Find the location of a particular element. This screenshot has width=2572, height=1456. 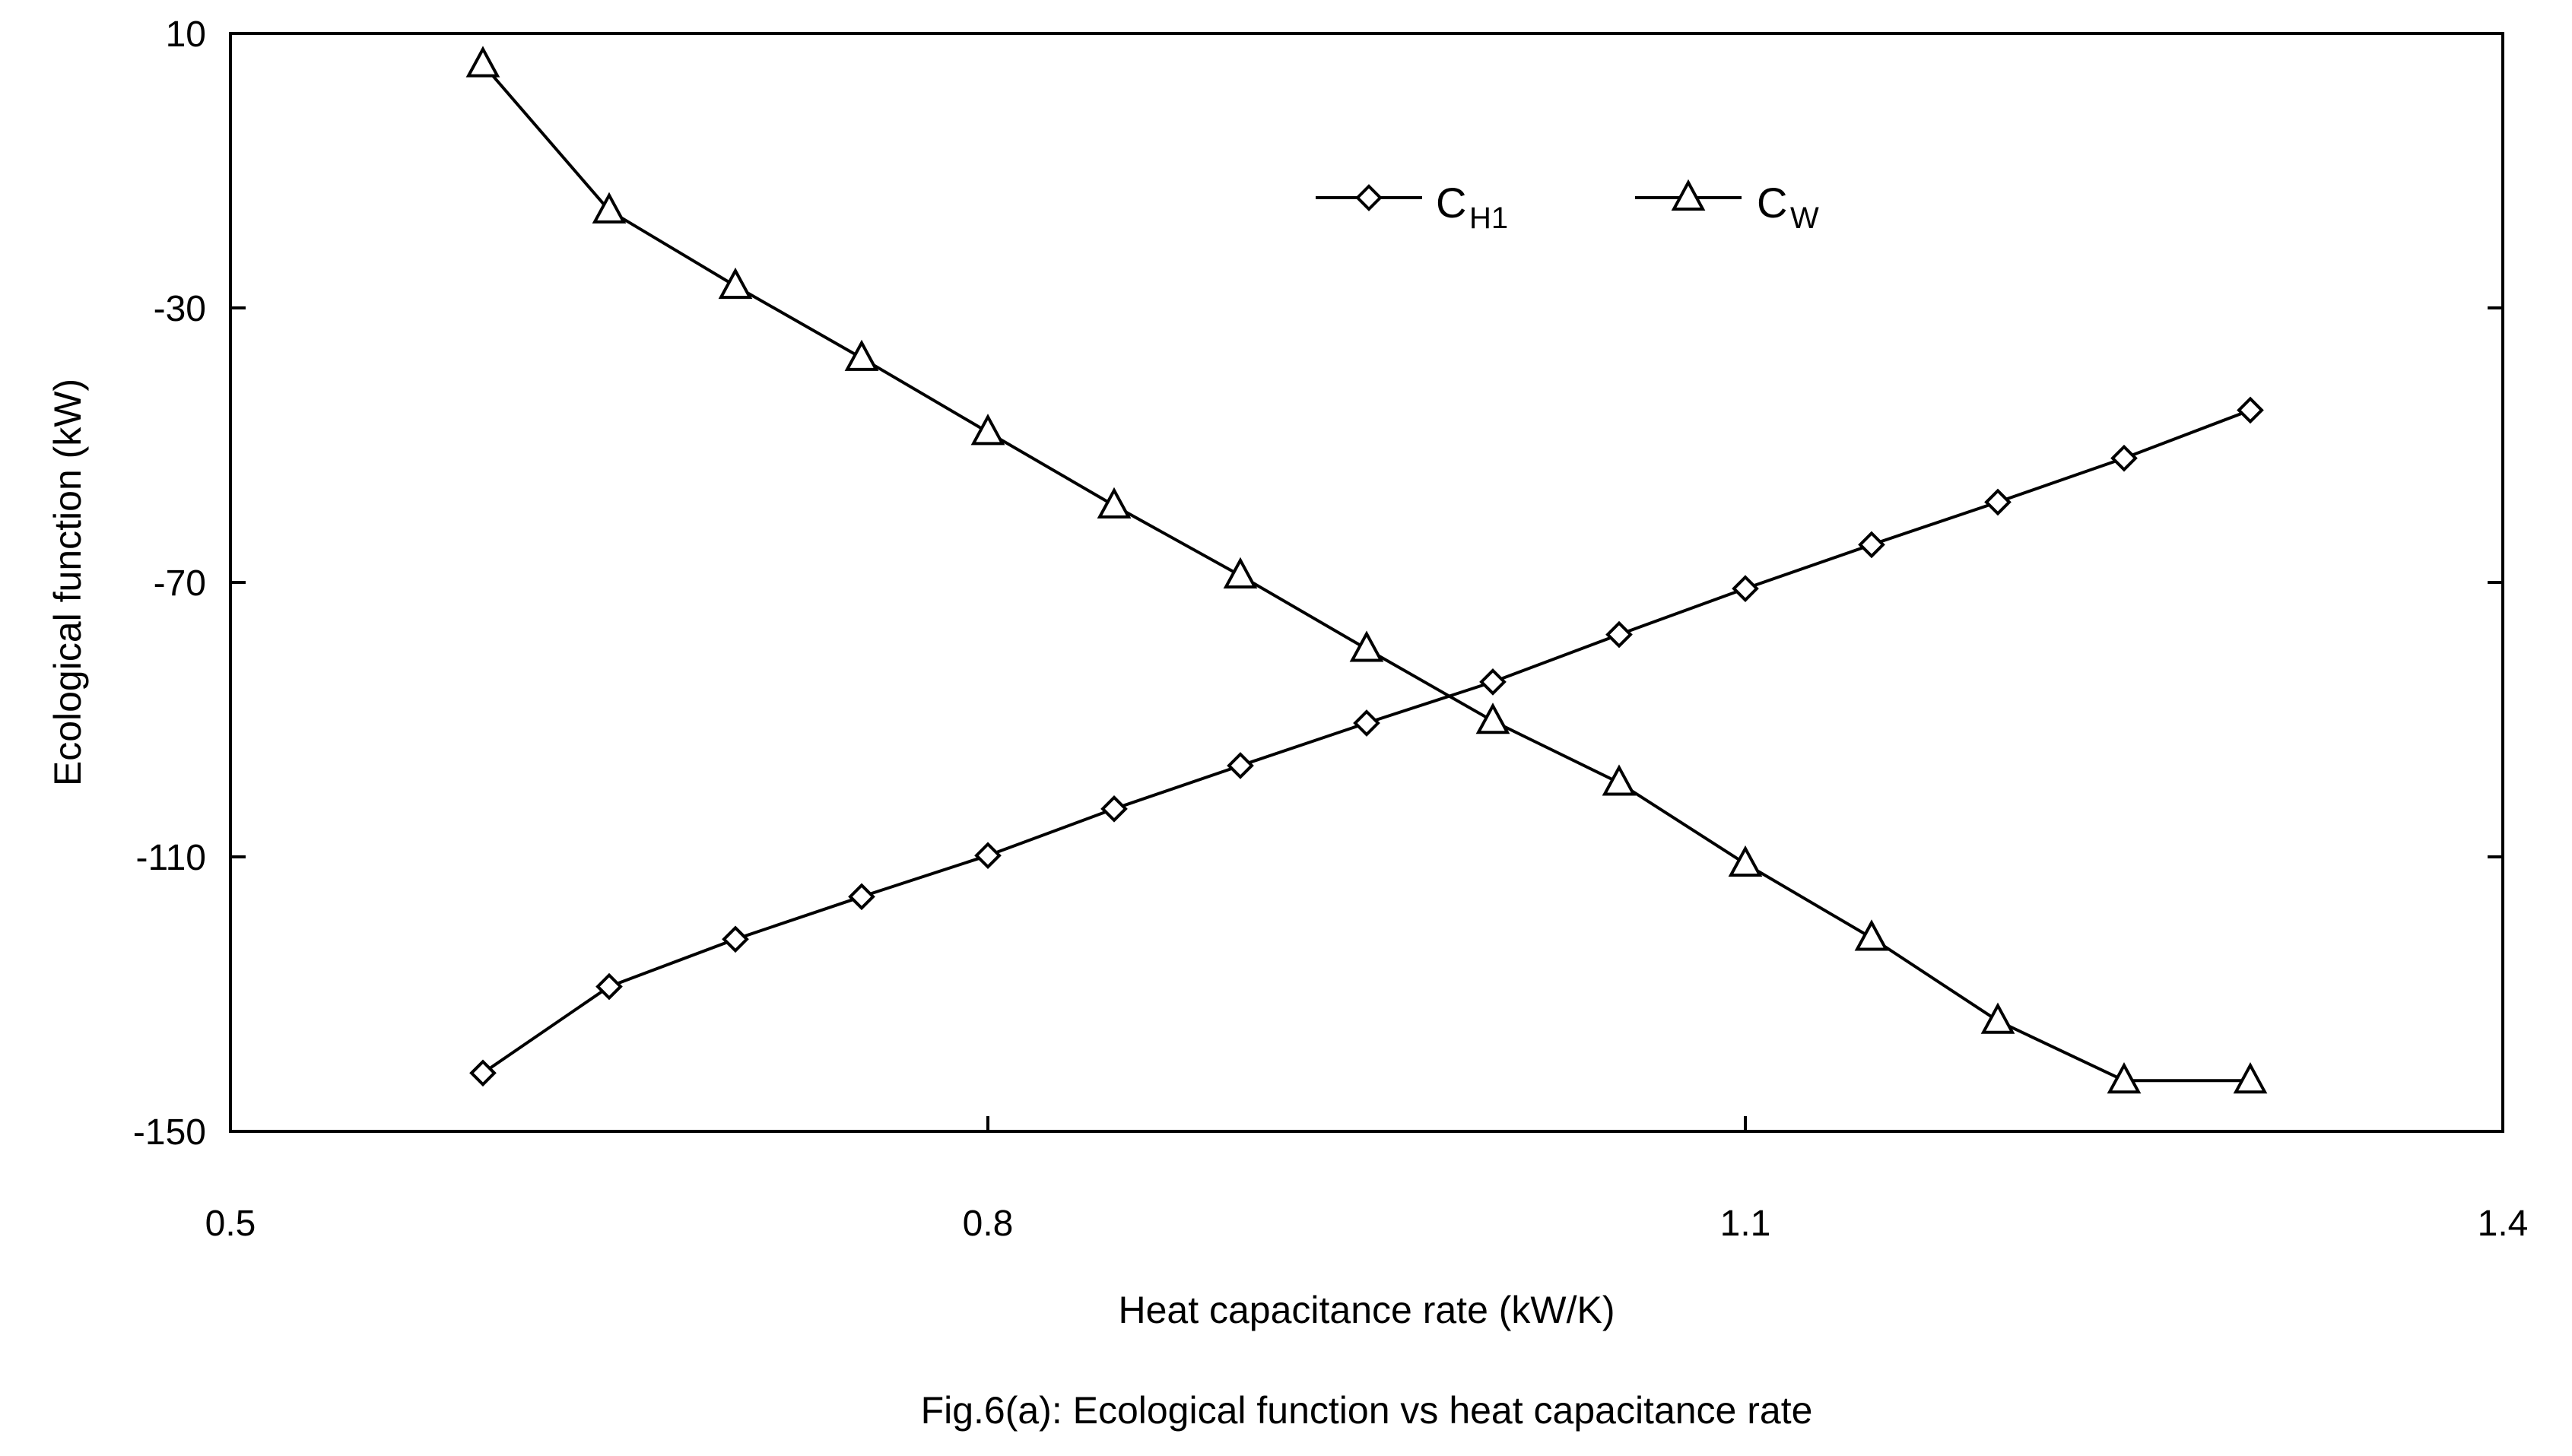

y-tick-label: -150 is located at coordinates (169, 1132).